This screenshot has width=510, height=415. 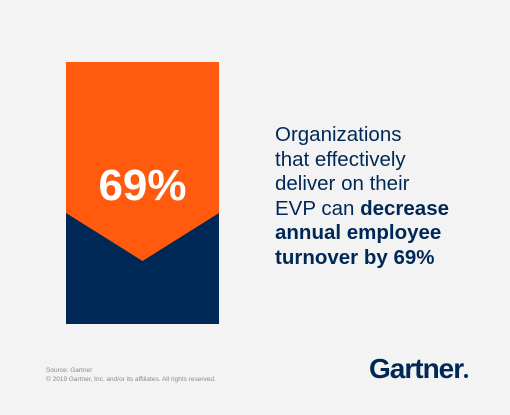 I want to click on message-line-4-bold: decrease, so click(x=405, y=208).